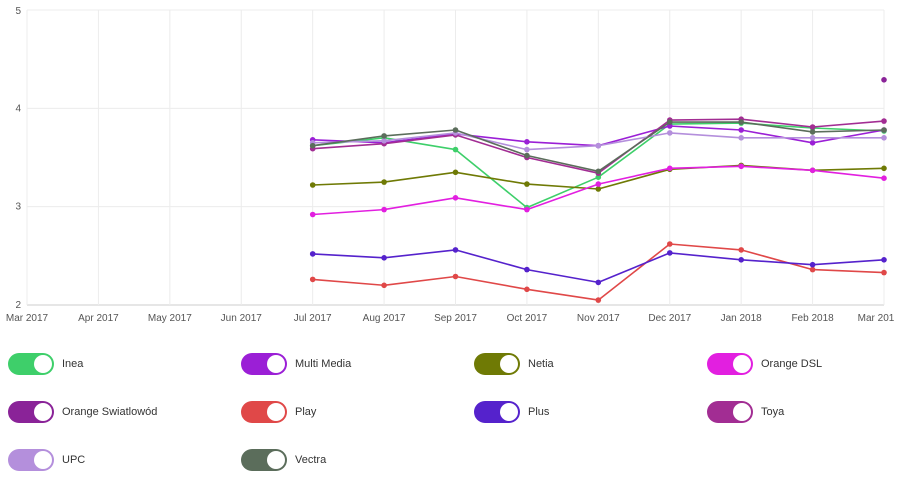 Image resolution: width=900 pixels, height=496 pixels. I want to click on legend-label: Orange DSL, so click(792, 364).